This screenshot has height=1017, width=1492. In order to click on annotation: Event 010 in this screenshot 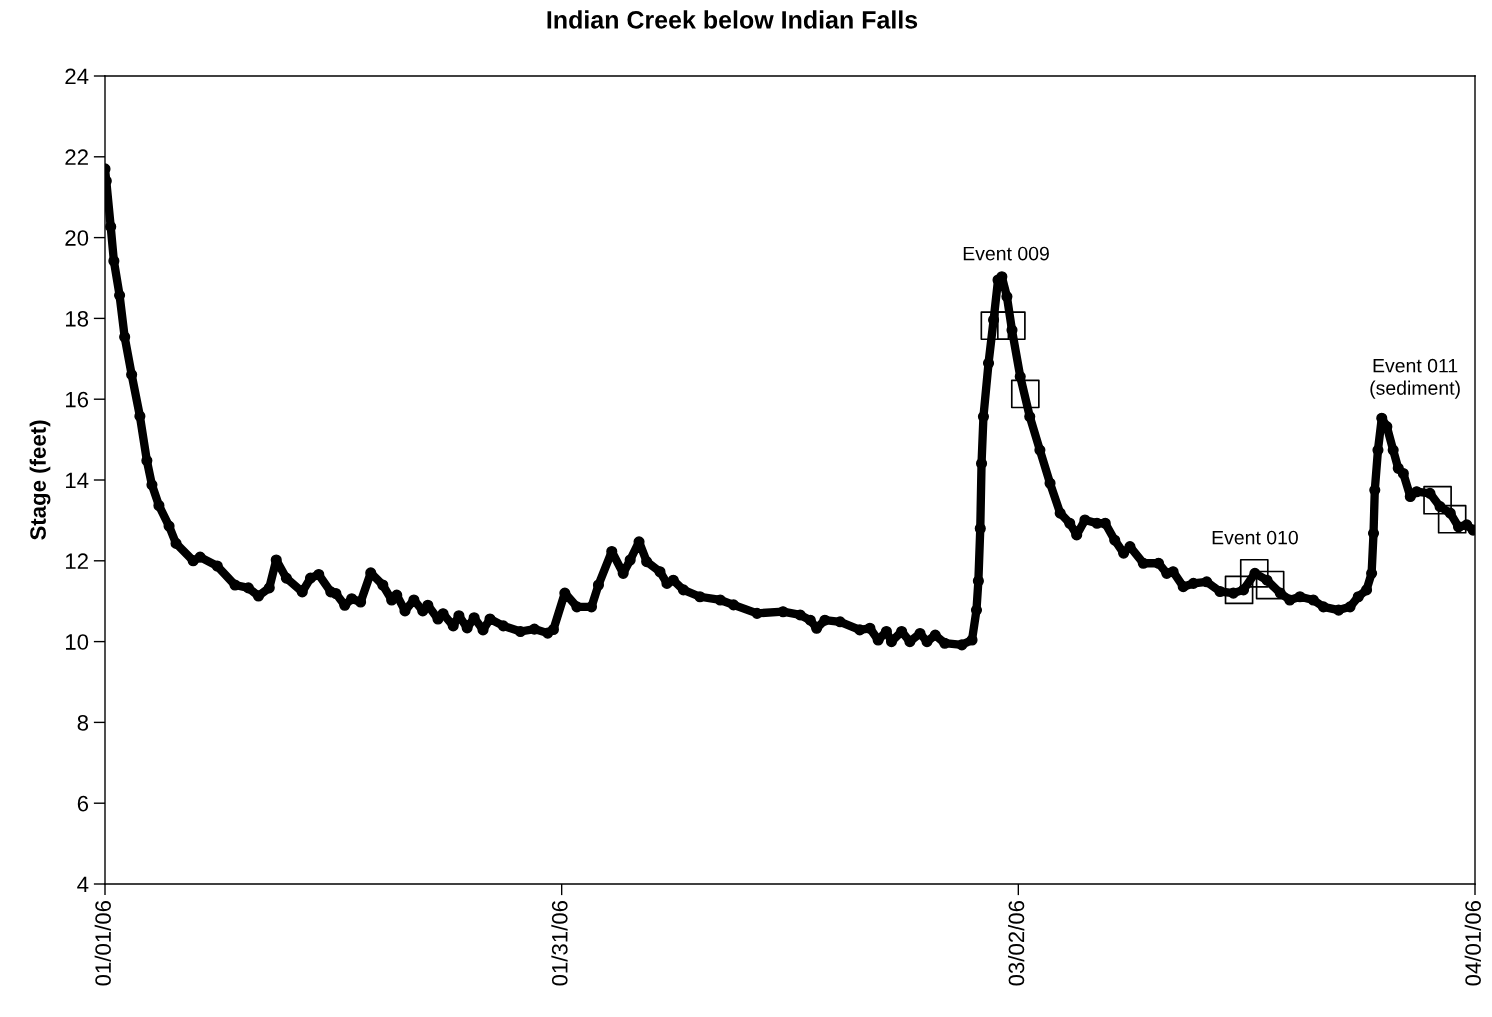, I will do `click(1255, 537)`.